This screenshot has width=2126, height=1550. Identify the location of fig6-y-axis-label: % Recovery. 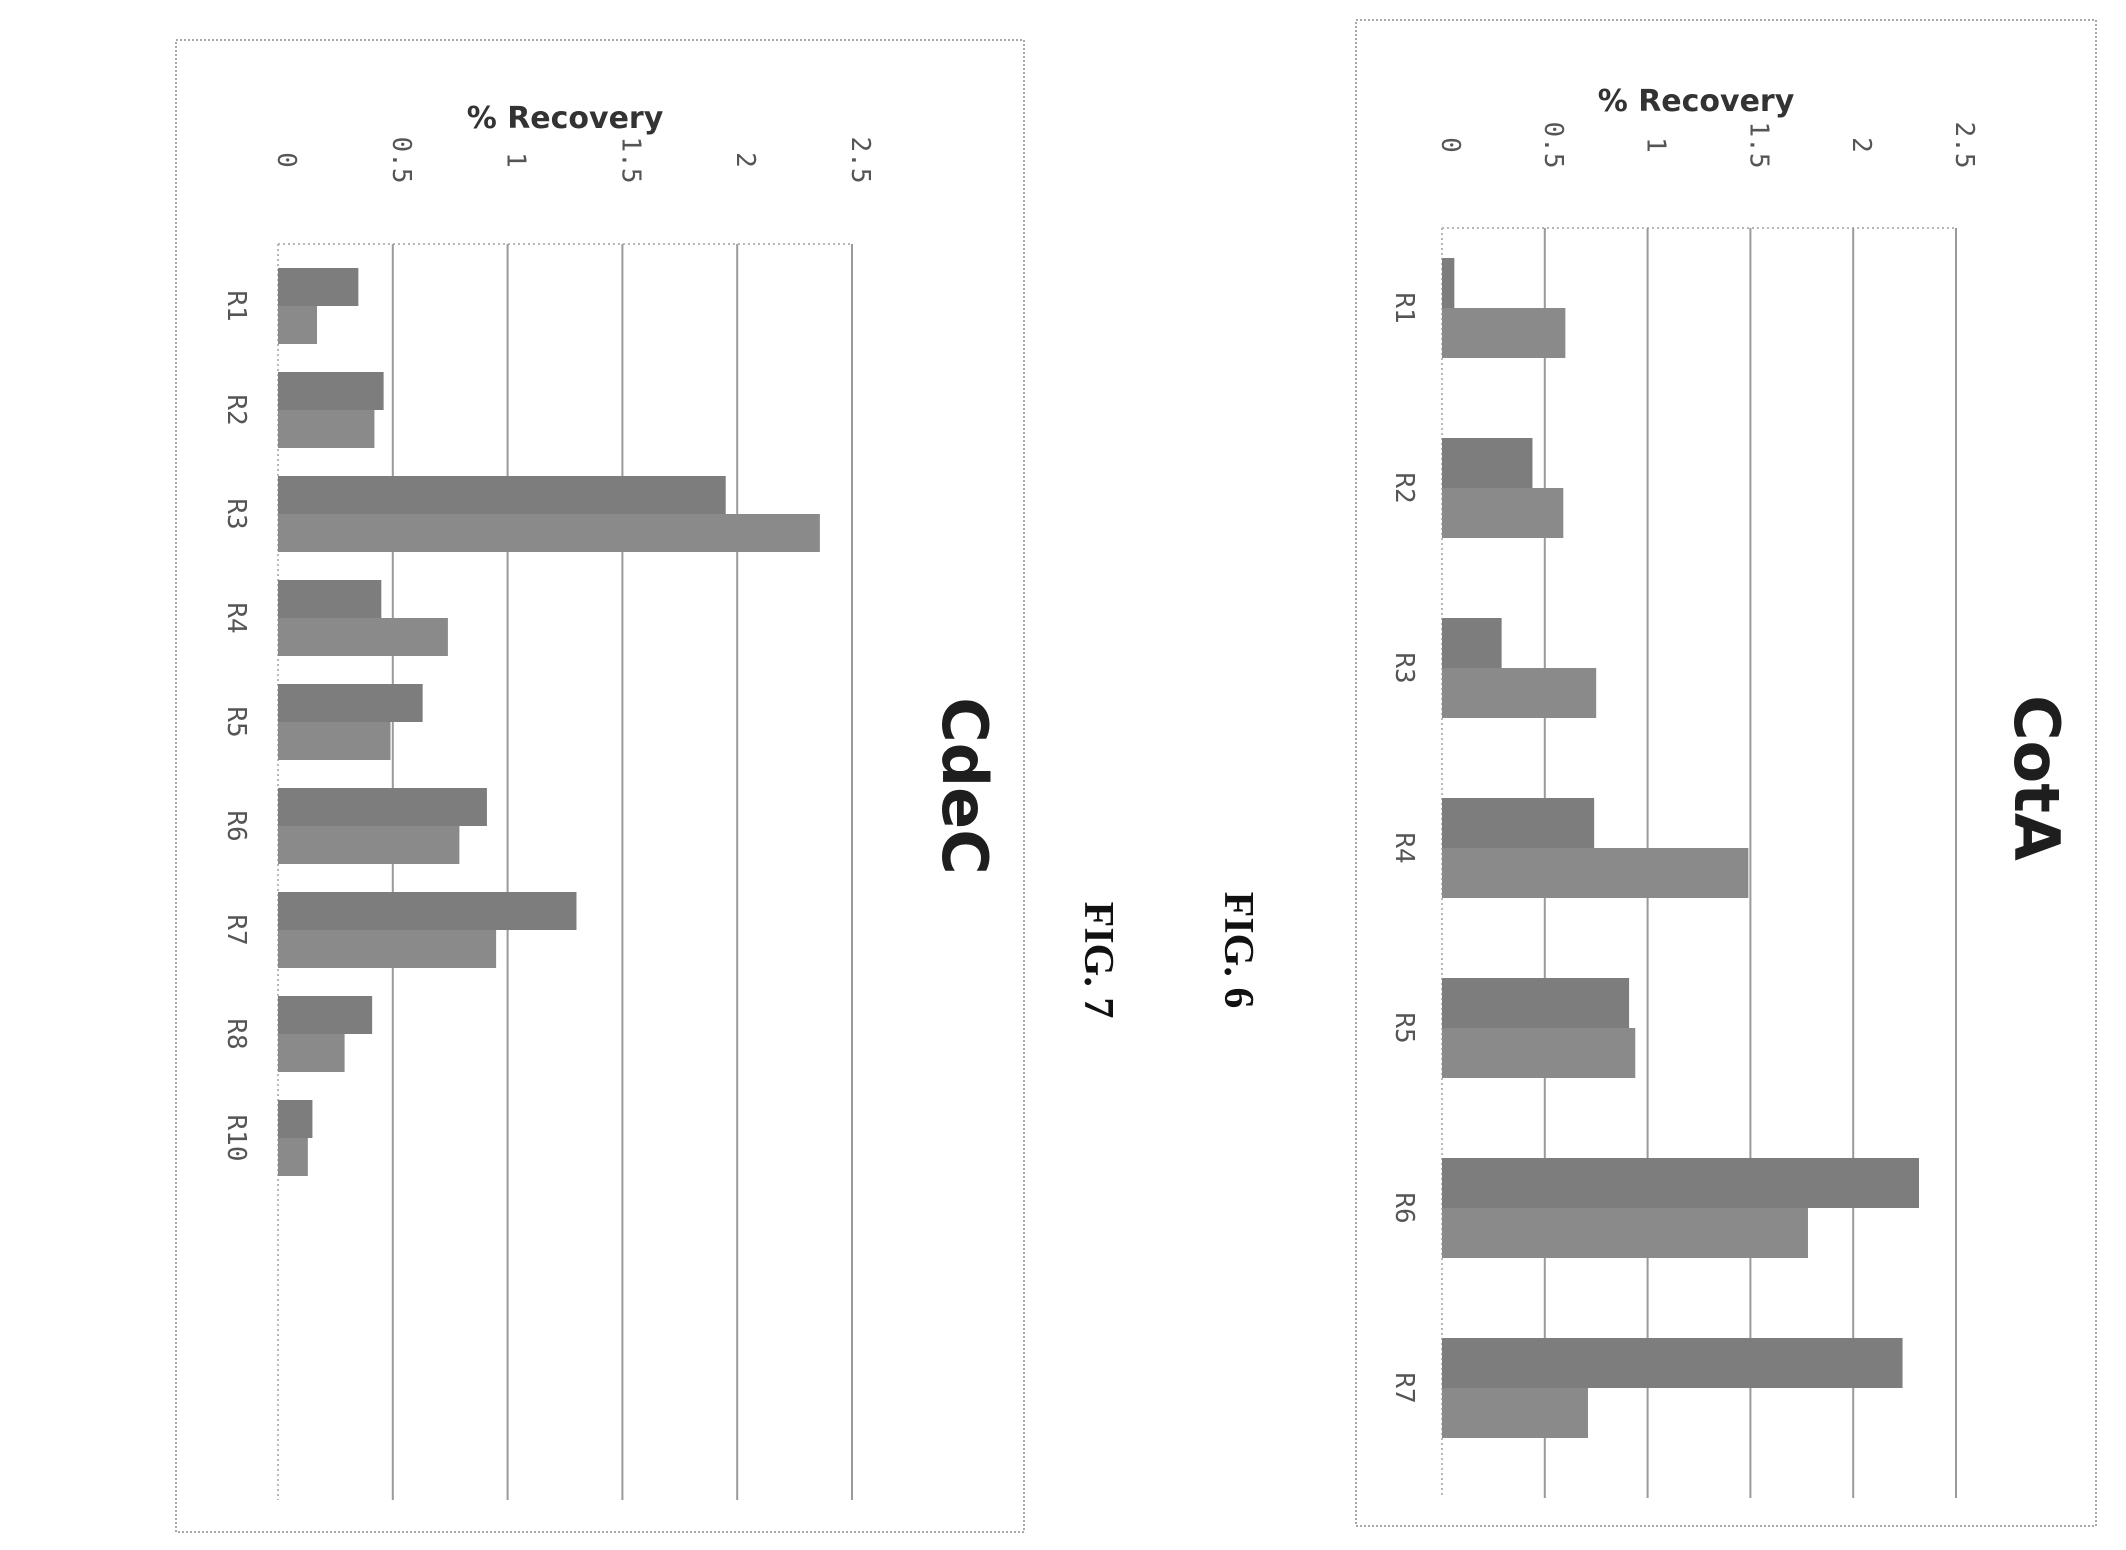
(1696, 101).